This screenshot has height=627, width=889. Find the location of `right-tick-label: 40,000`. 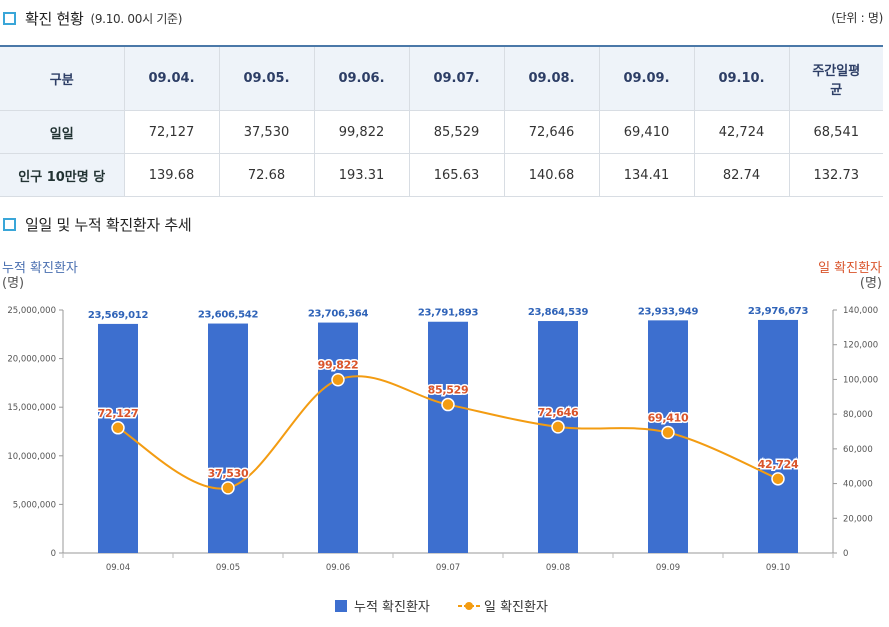

right-tick-label: 40,000 is located at coordinates (858, 485).